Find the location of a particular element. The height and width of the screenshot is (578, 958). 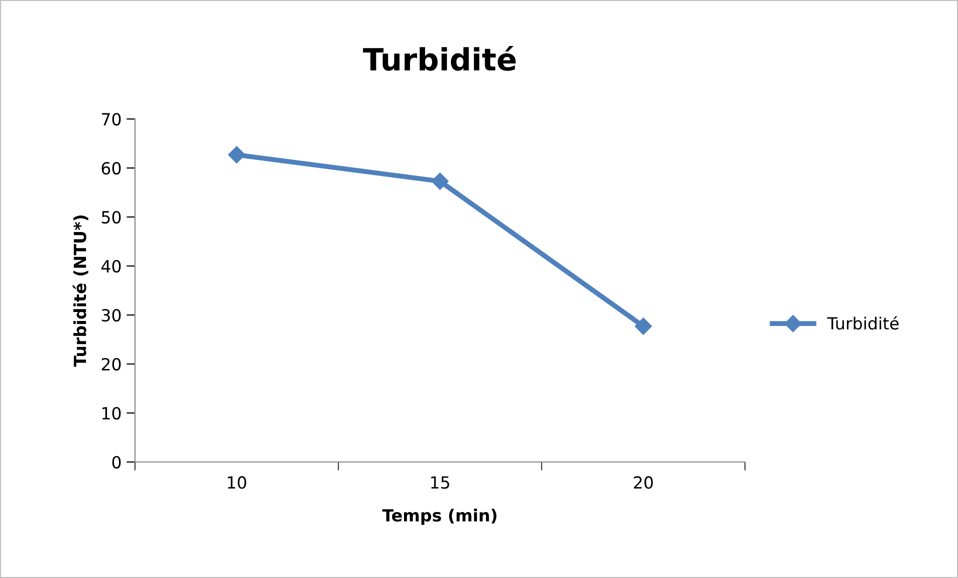

y-tick-label: 0 is located at coordinates (116, 462).